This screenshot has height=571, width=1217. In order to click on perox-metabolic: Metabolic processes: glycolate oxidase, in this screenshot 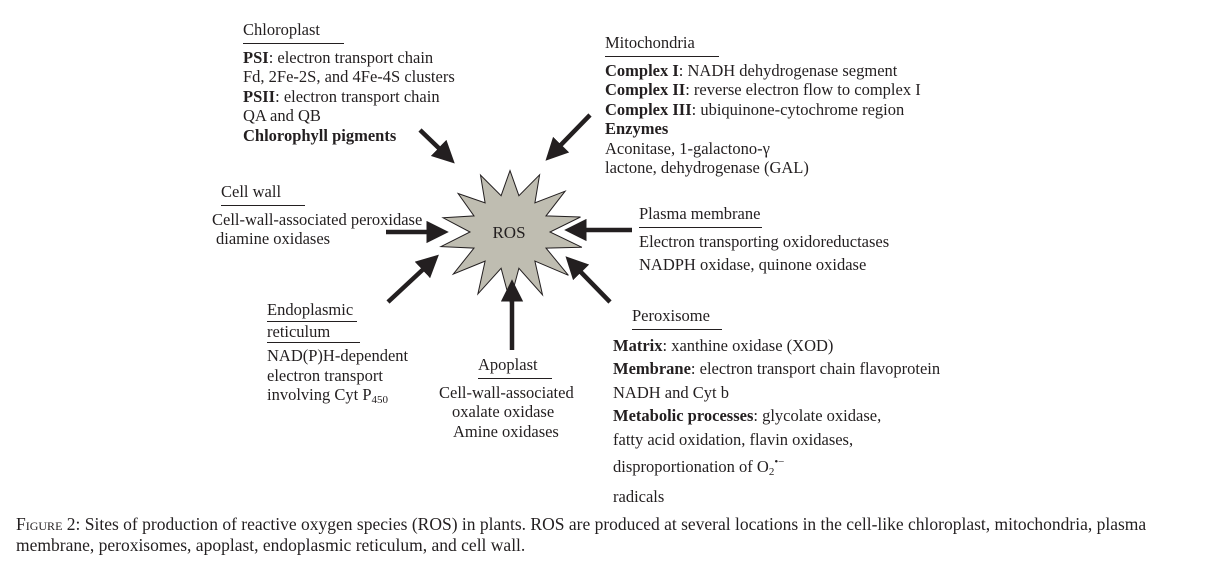, I will do `click(747, 415)`.